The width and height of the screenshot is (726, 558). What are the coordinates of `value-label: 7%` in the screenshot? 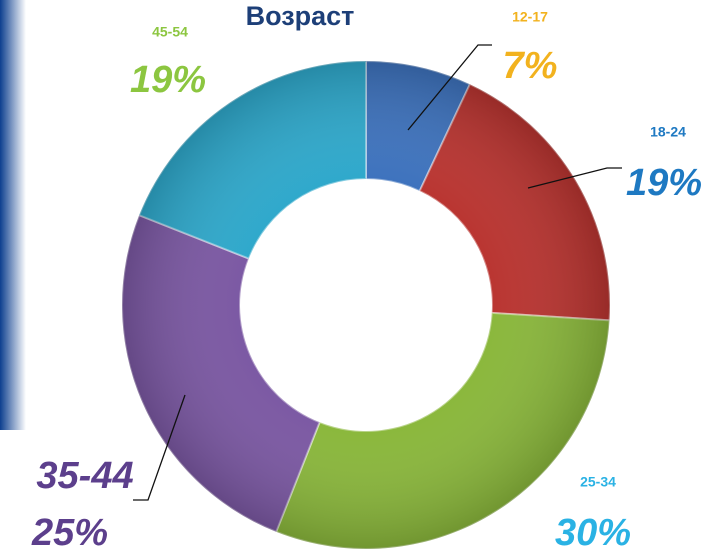 It's located at (530, 66).